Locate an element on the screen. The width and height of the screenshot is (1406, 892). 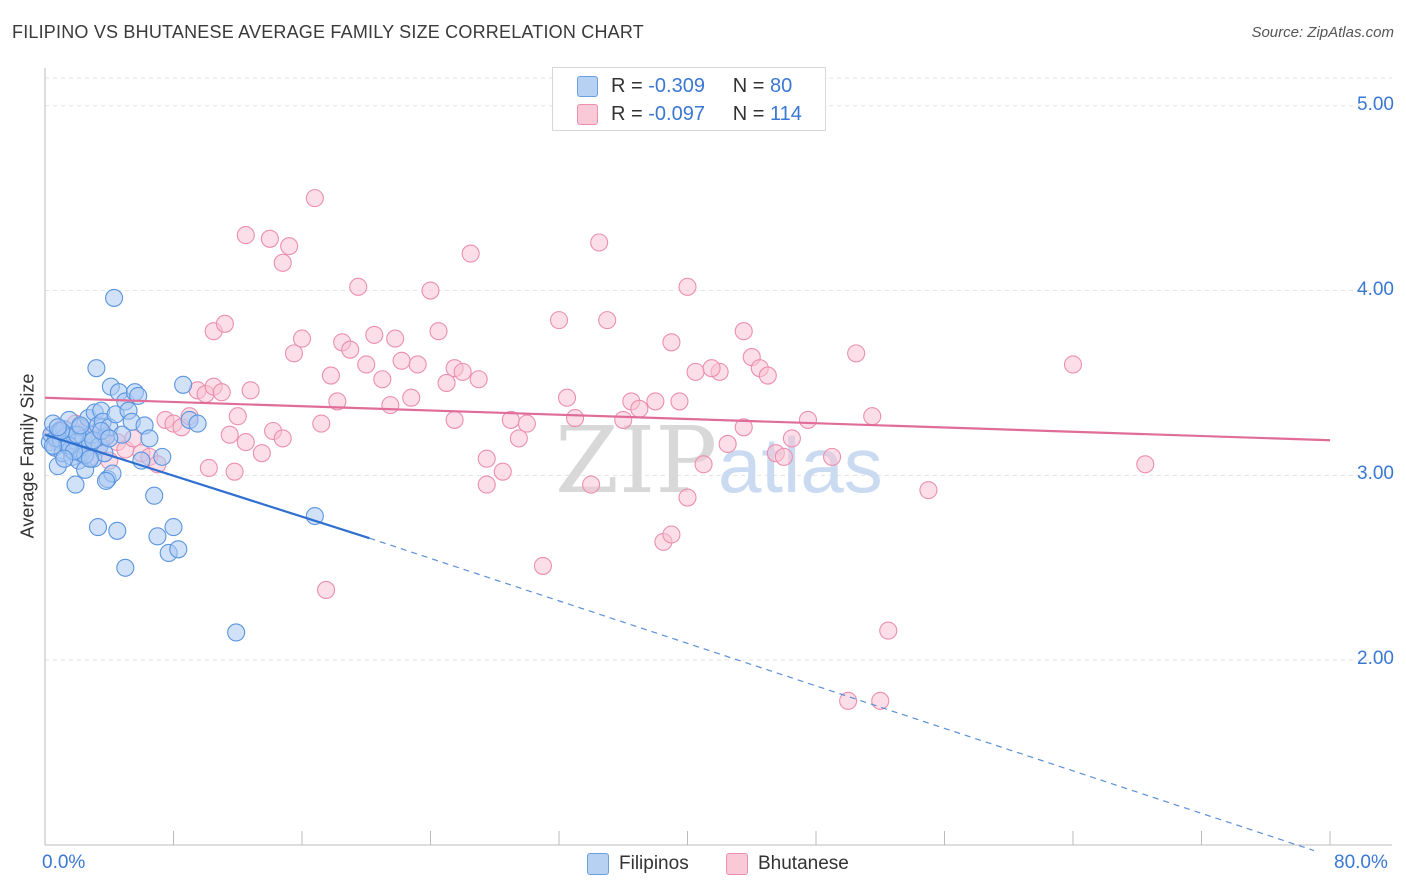
bottom-legend-label-bhutanese: Bhutanese is located at coordinates (803, 863).